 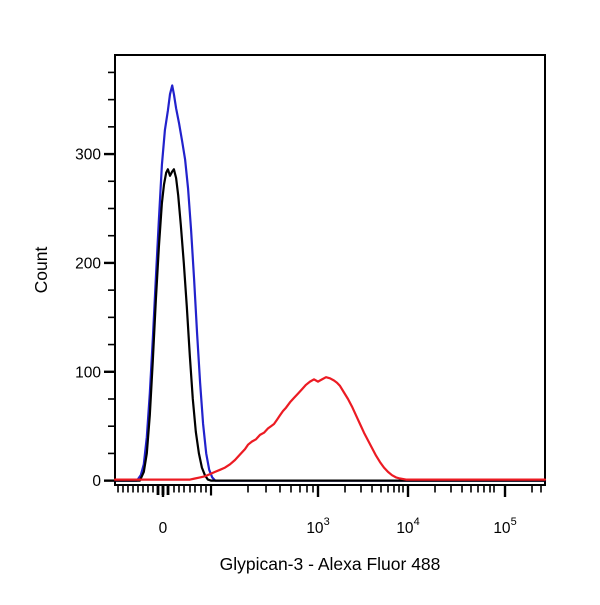 I want to click on x-tick-label: 10³, so click(x=317, y=526).